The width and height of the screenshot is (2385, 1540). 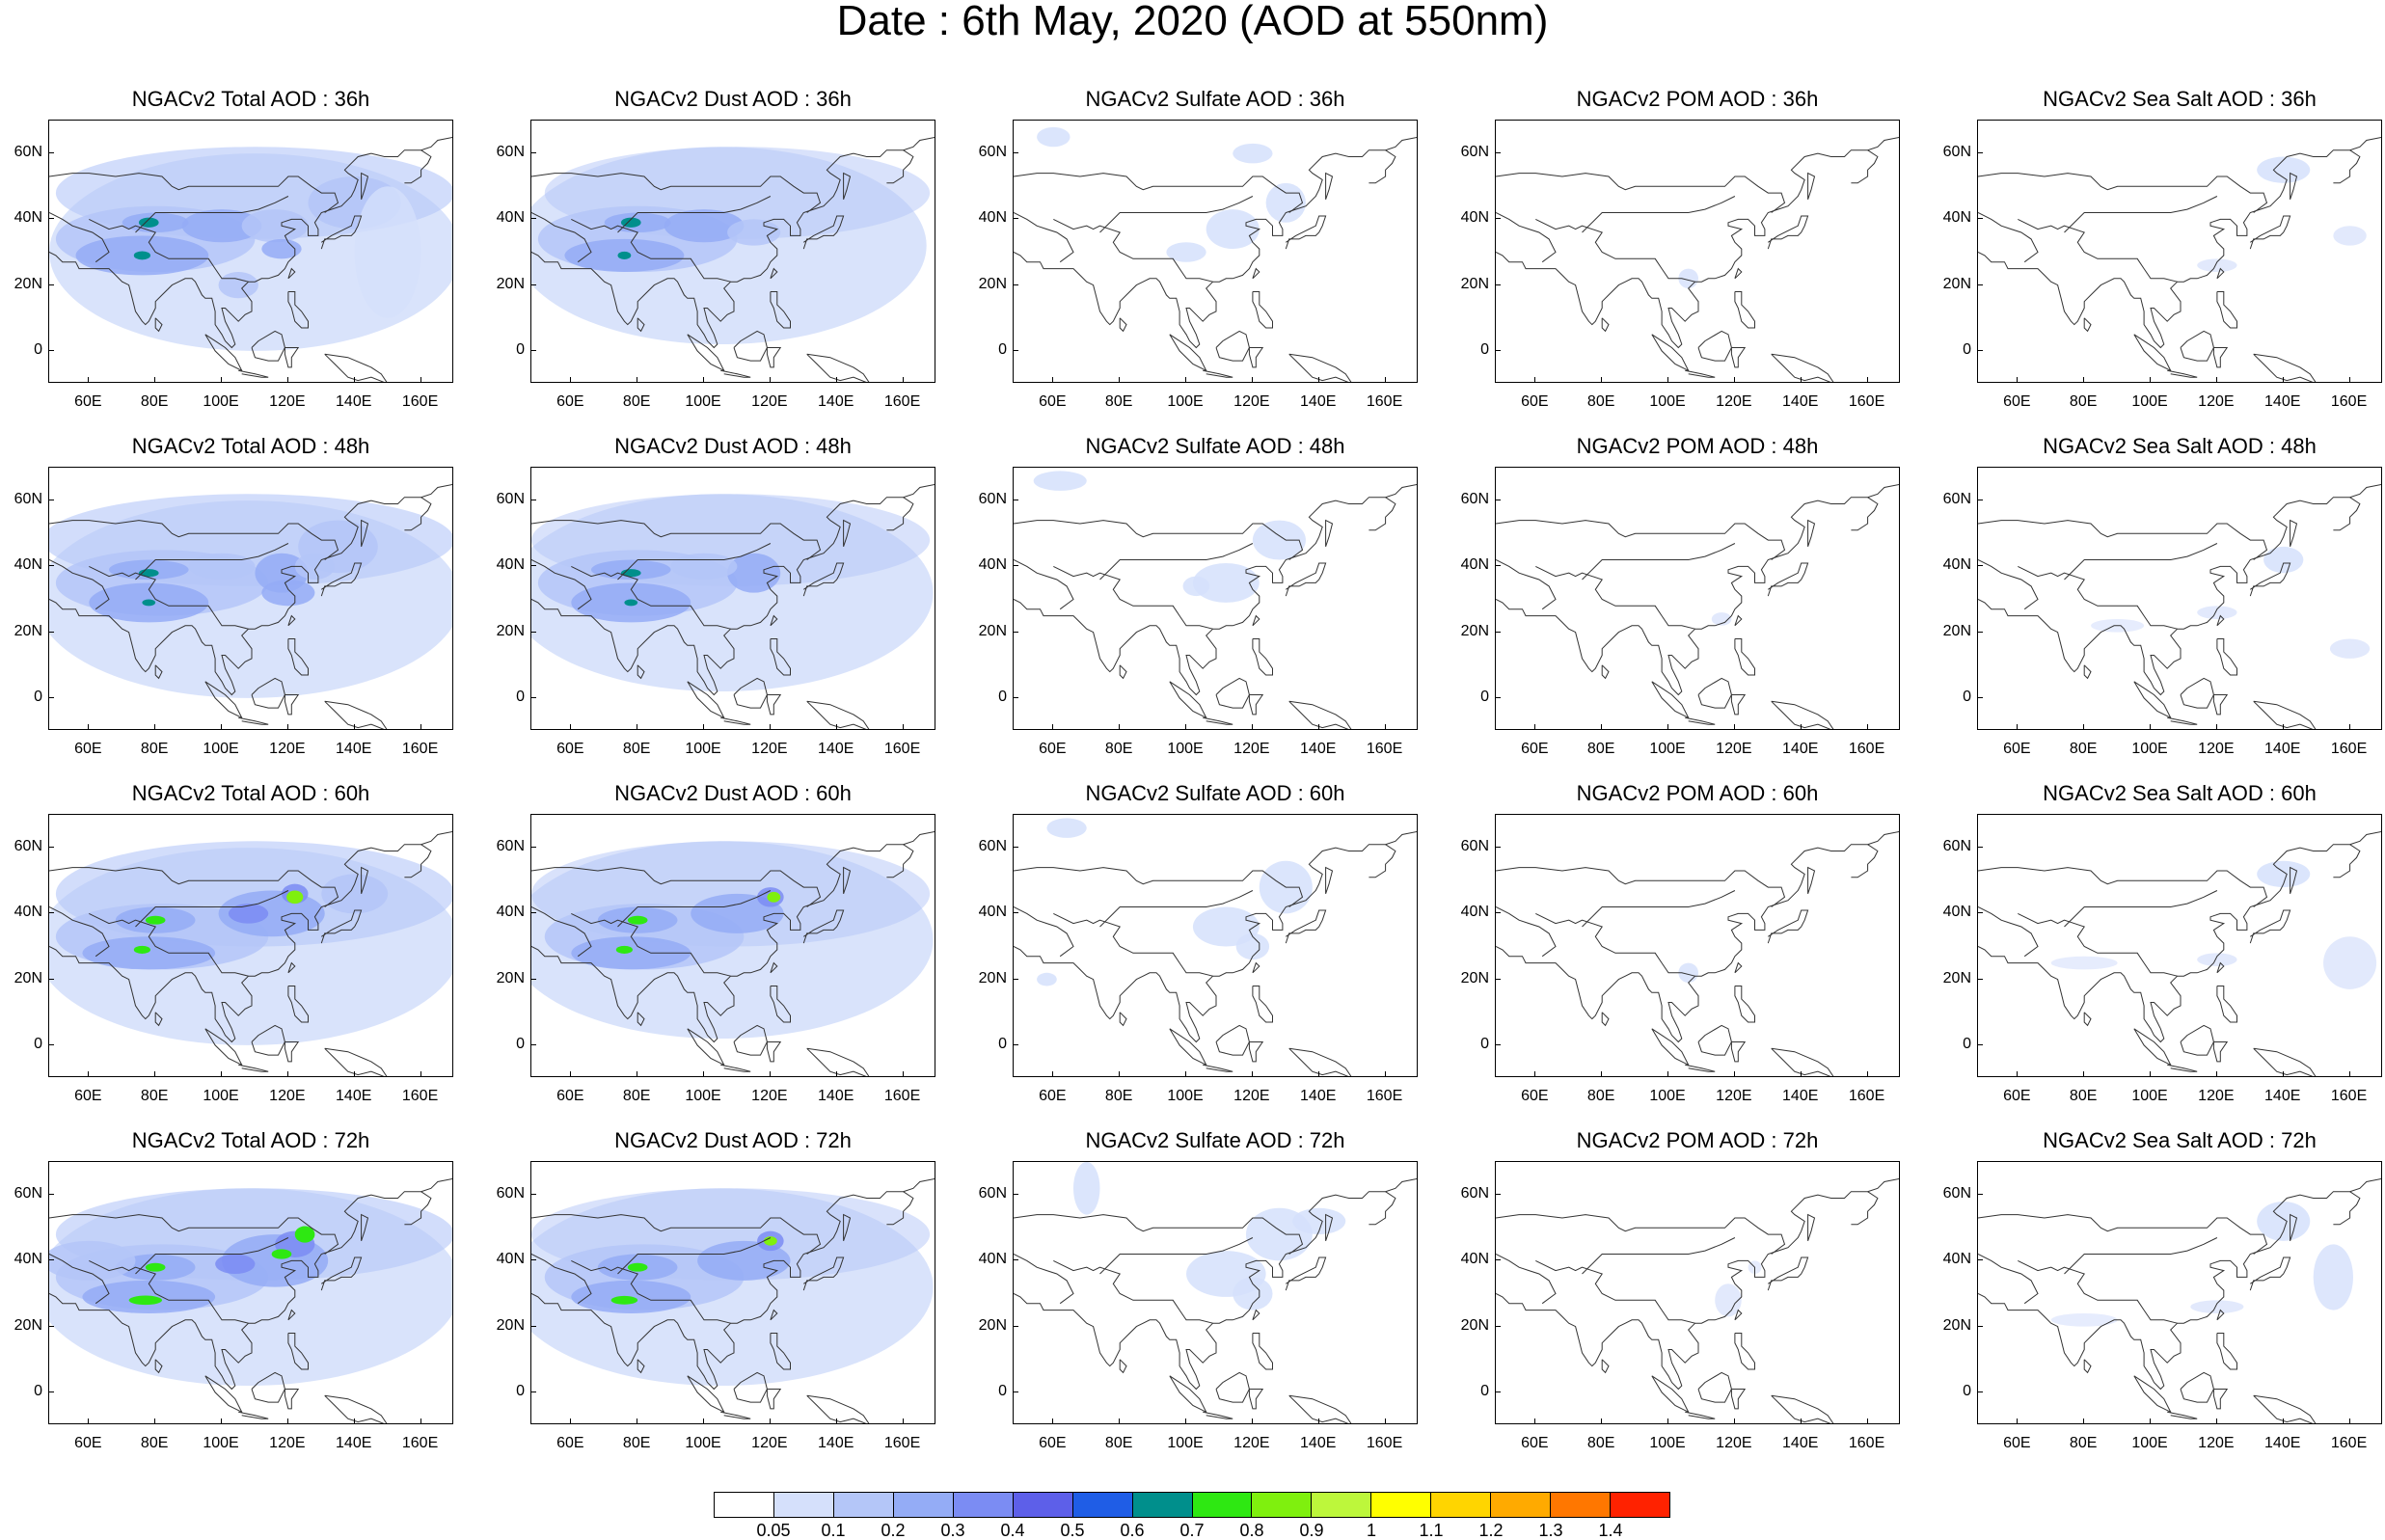 What do you see at coordinates (1012, 1530) in the screenshot?
I see `colorbar-label: 0.4` at bounding box center [1012, 1530].